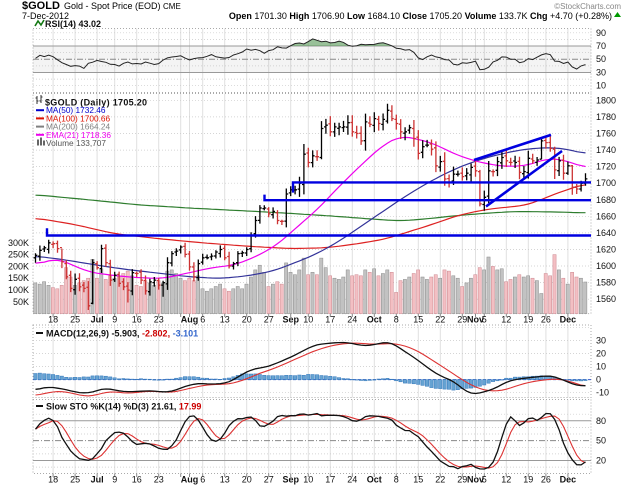 Image resolution: width=624 pixels, height=495 pixels. What do you see at coordinates (598, 380) in the screenshot?
I see `svg-text: 0` at bounding box center [598, 380].